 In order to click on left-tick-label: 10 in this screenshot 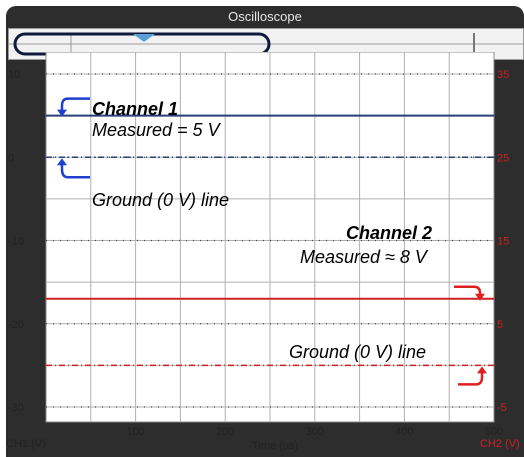, I will do `click(14, 75)`.